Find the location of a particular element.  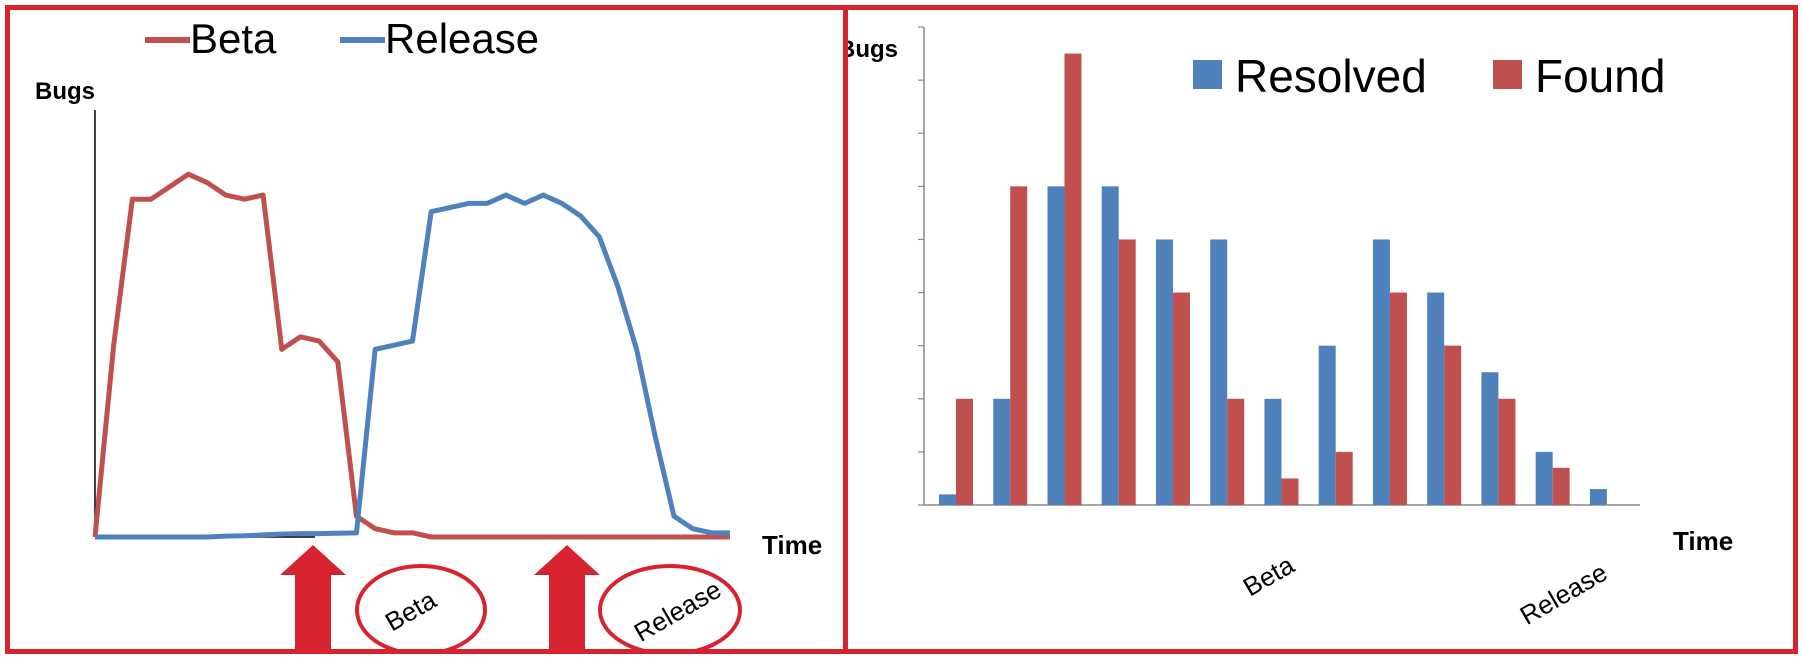

legend-label-resolved: Resolved is located at coordinates (1331, 76).